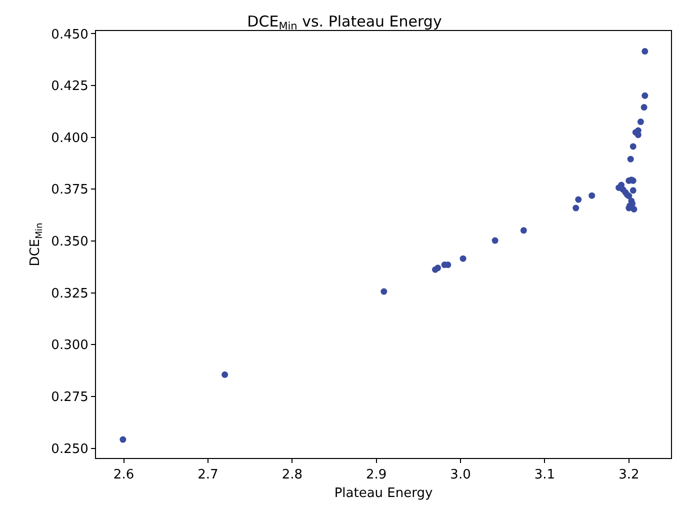 The width and height of the screenshot is (689, 513). Describe the element at coordinates (123, 475) in the screenshot. I see `x-tick-label: 2.6` at that location.